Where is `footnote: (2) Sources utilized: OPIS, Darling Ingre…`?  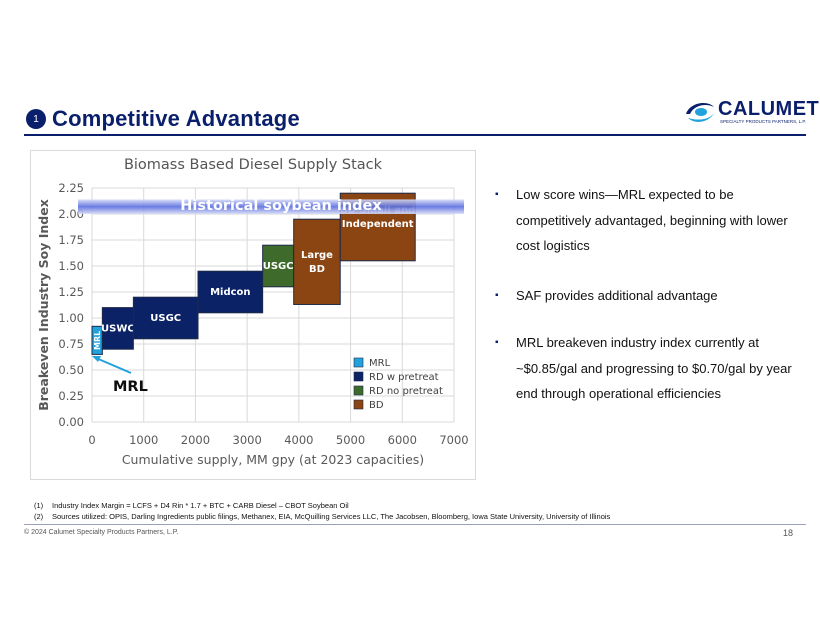
footnote: (2) Sources utilized: OPIS, Darling Ingre… is located at coordinates (322, 516).